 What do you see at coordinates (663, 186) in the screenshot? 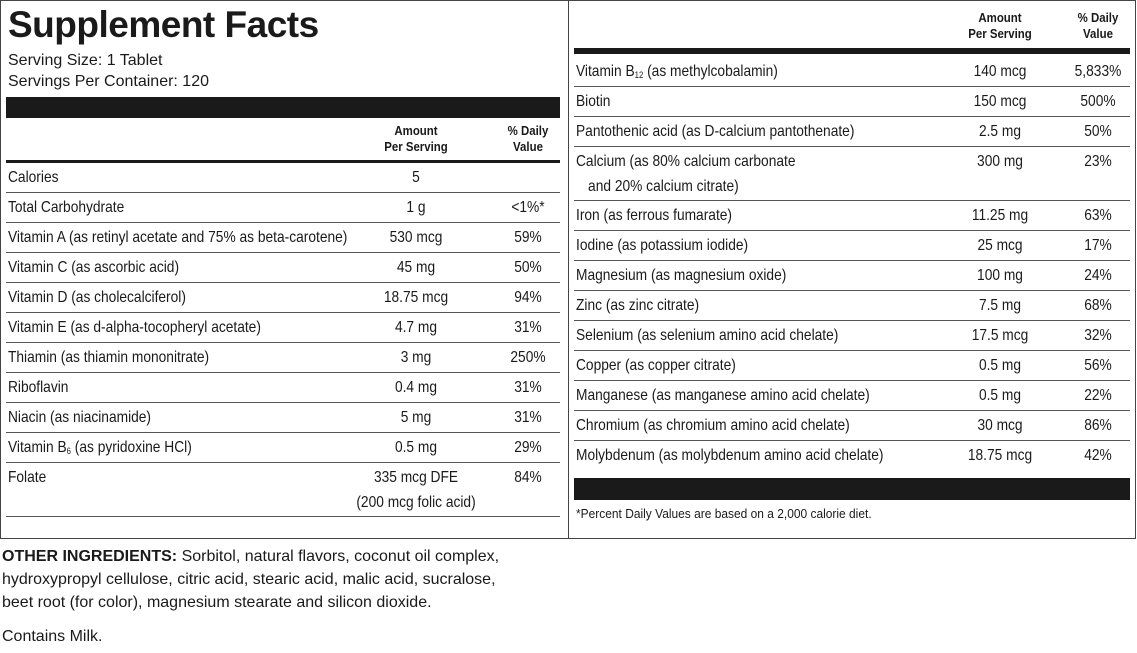
I see `nutrient-name-line: and 20% calcium citrate)` at bounding box center [663, 186].